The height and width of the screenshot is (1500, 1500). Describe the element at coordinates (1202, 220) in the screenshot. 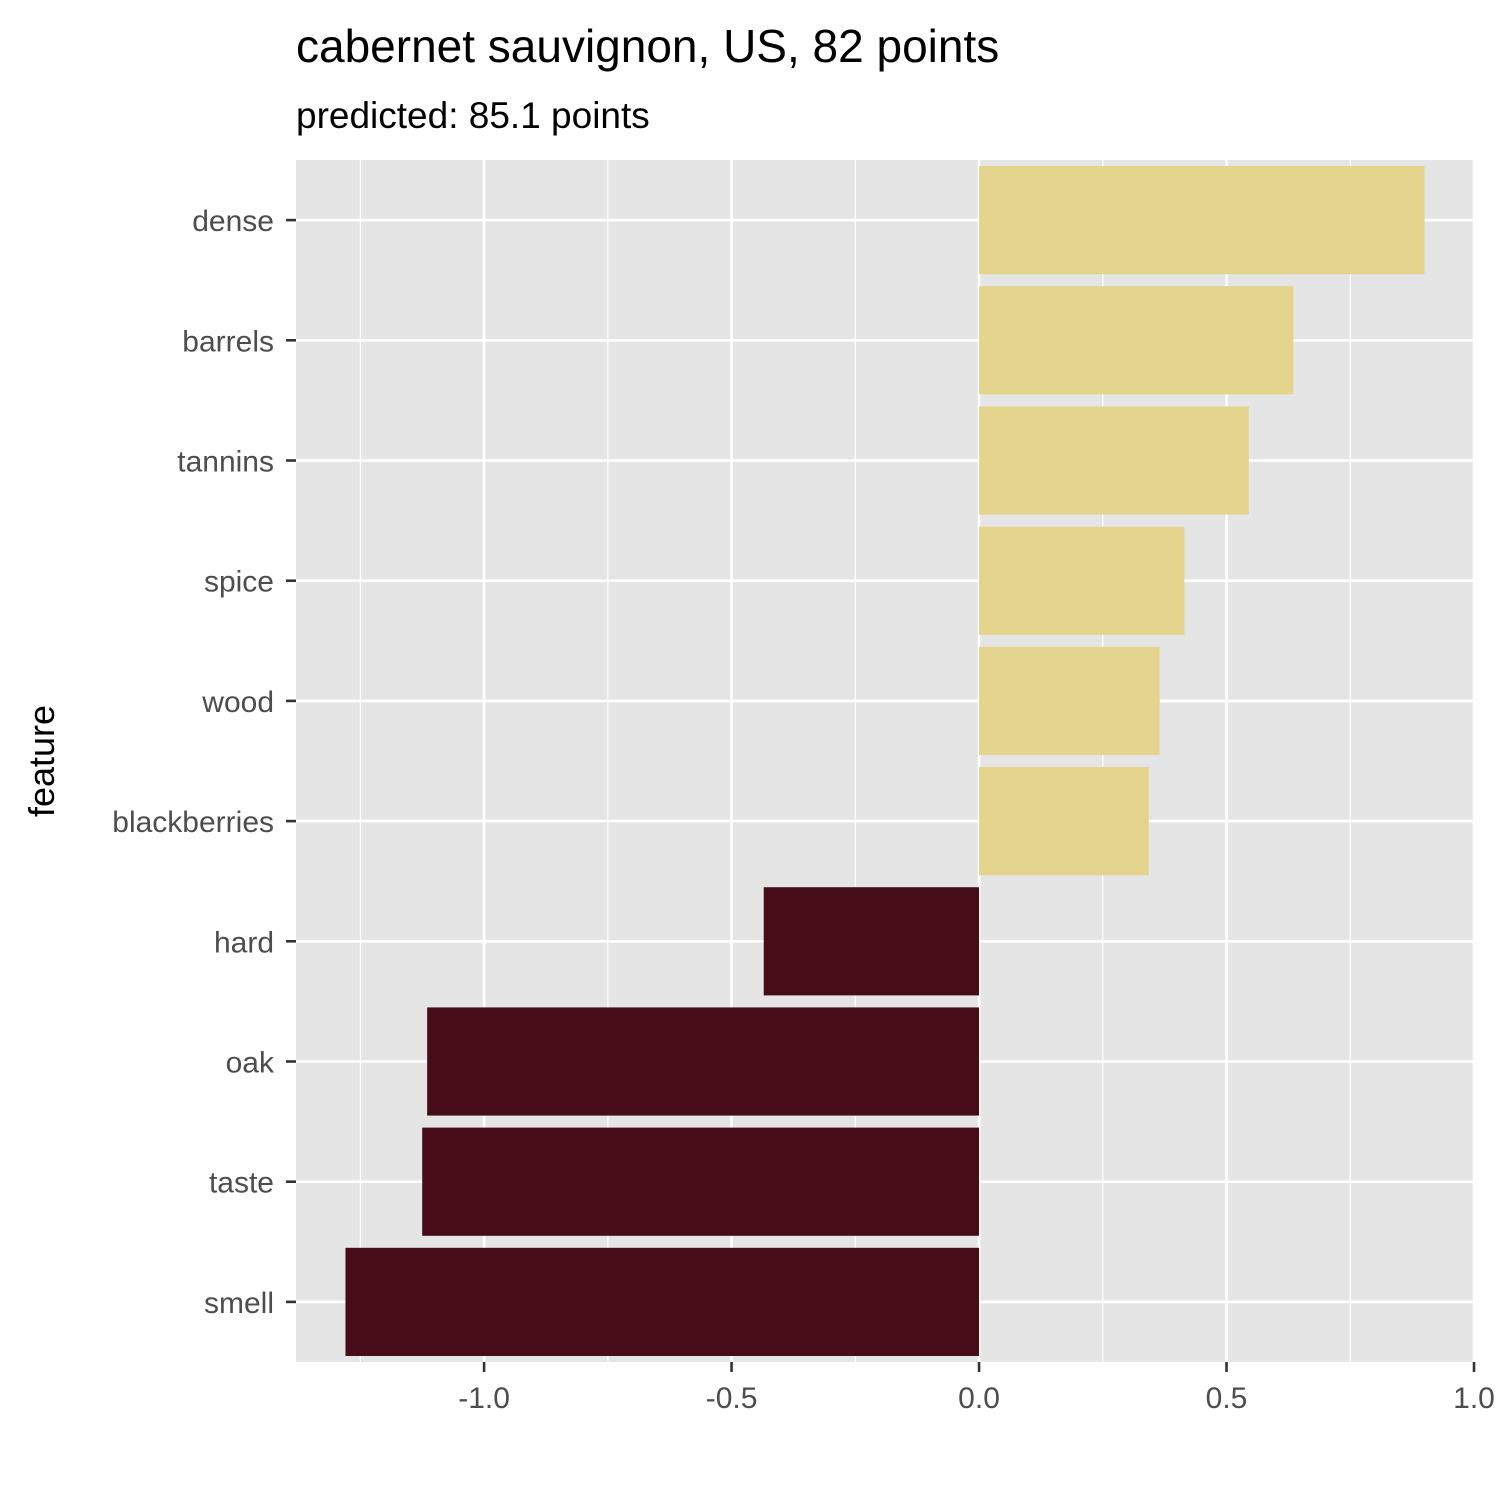

I see `bar-dense` at that location.